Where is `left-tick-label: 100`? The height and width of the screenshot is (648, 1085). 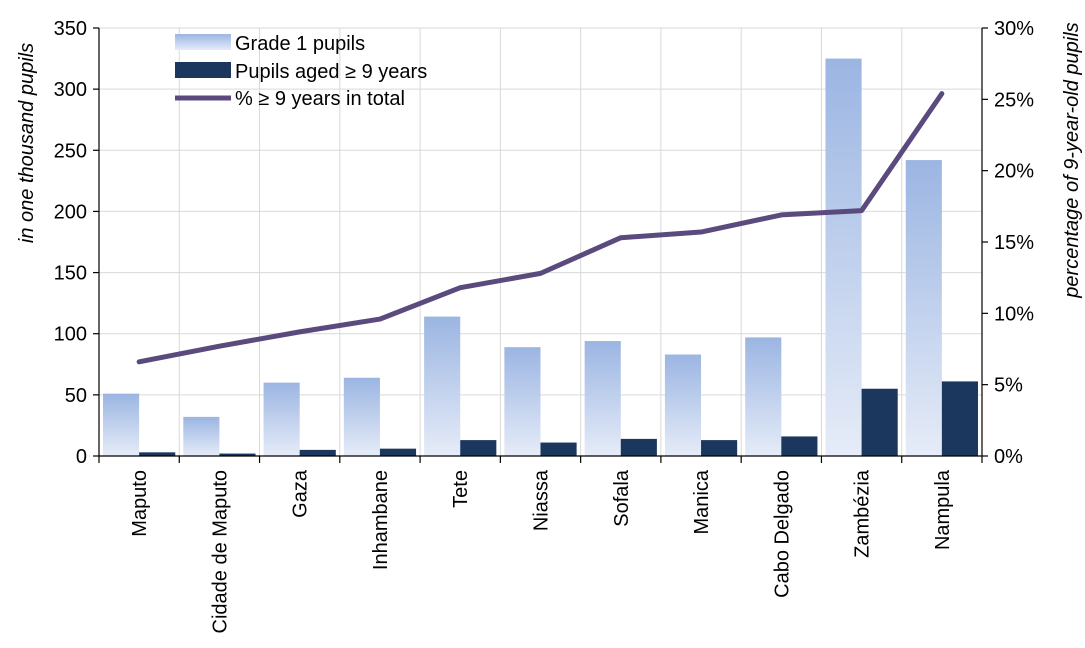 left-tick-label: 100 is located at coordinates (70, 335).